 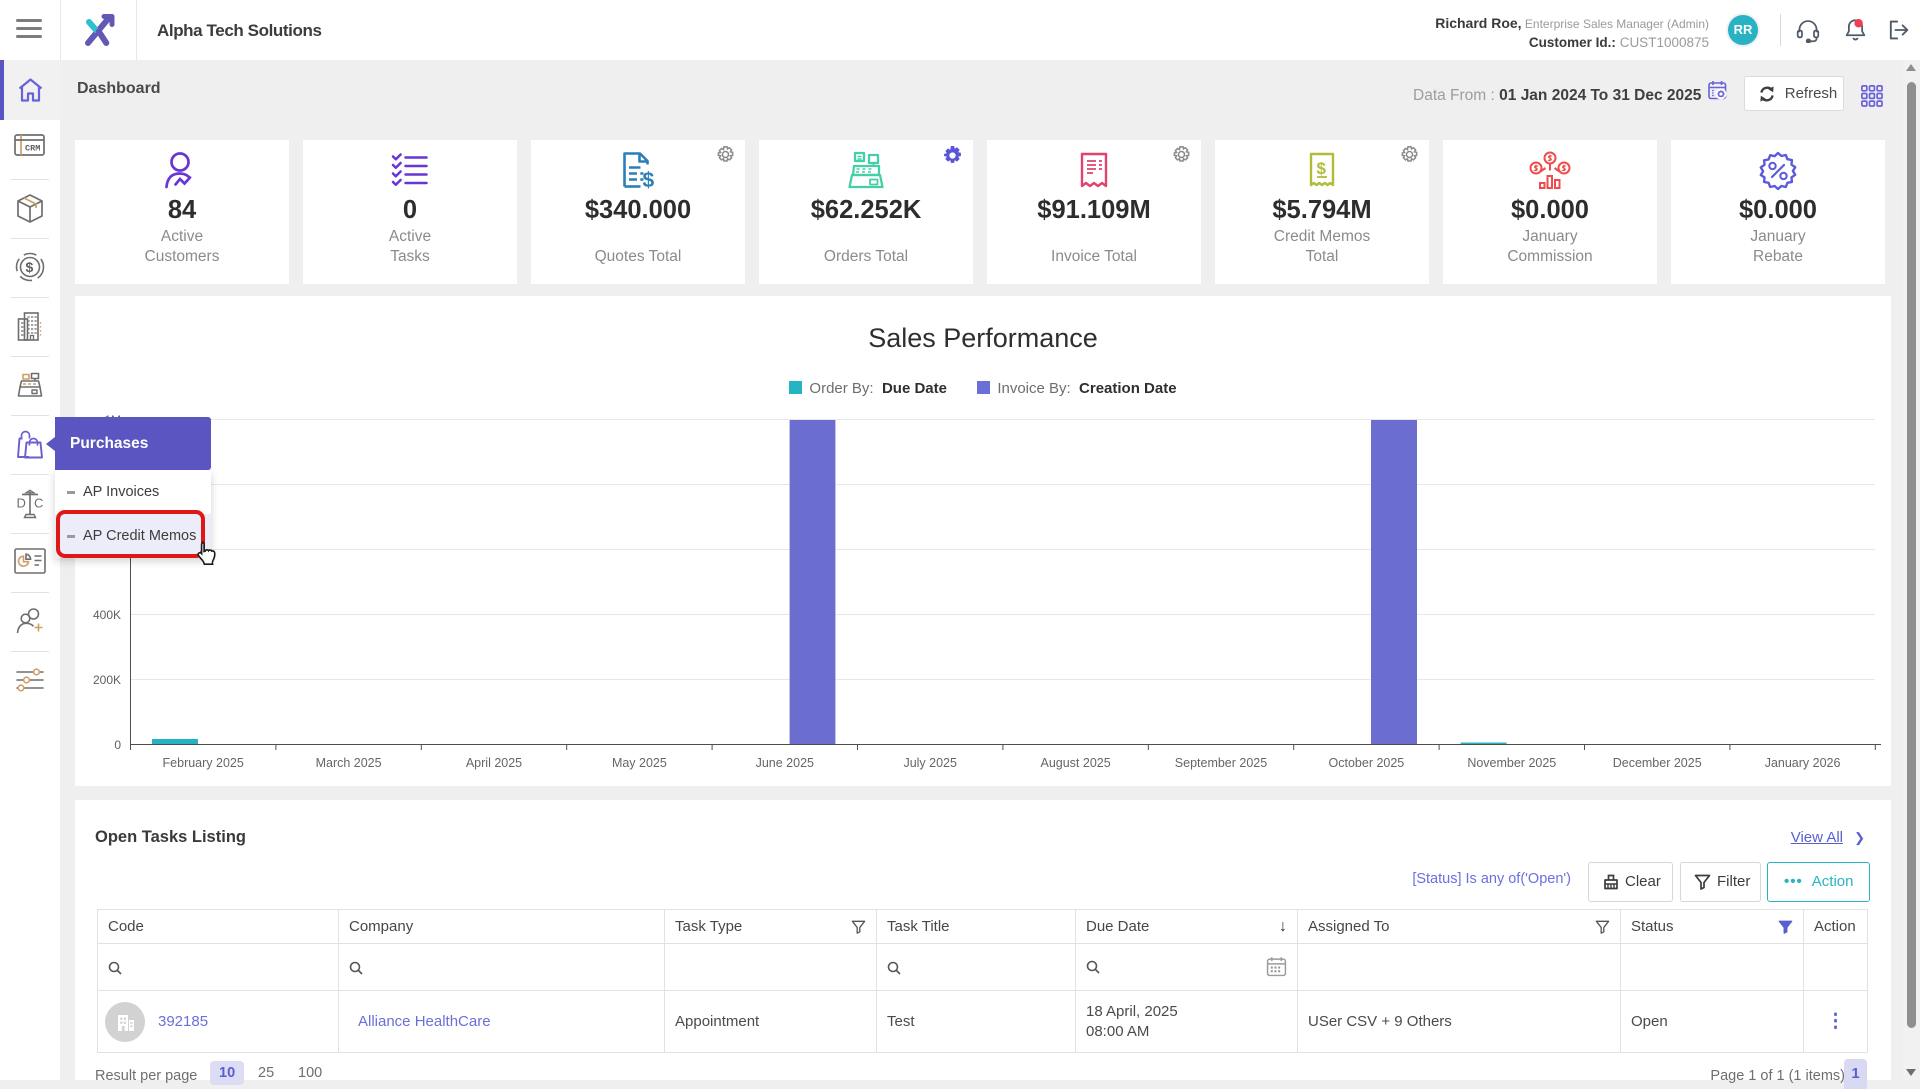 I want to click on svg-text: May 2025, so click(x=639, y=763).